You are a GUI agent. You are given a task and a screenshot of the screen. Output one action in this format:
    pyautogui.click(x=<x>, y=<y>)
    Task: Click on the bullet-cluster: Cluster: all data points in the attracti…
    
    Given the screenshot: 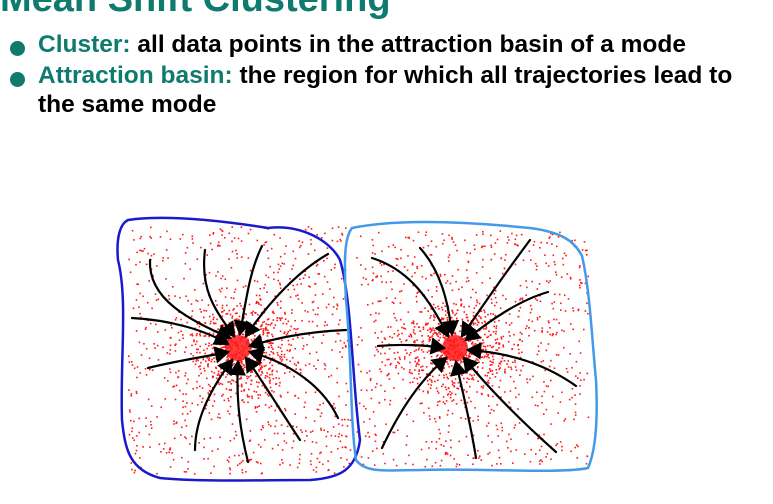 What is the action you would take?
    pyautogui.click(x=388, y=44)
    